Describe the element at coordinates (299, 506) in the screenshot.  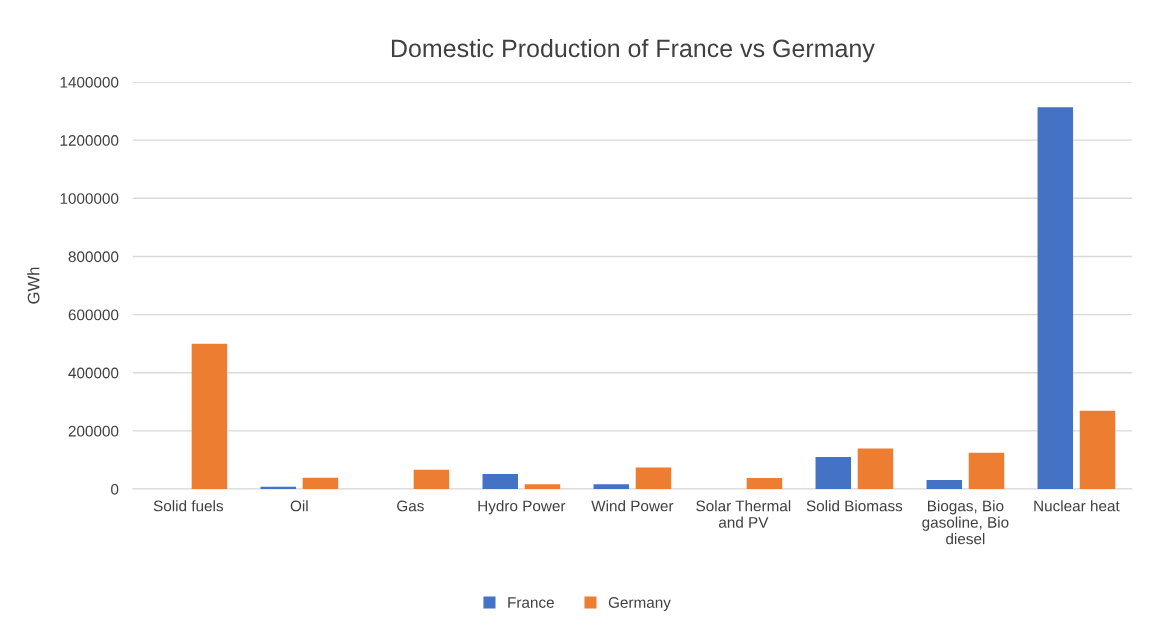
I see `x-tick-label: Oil` at that location.